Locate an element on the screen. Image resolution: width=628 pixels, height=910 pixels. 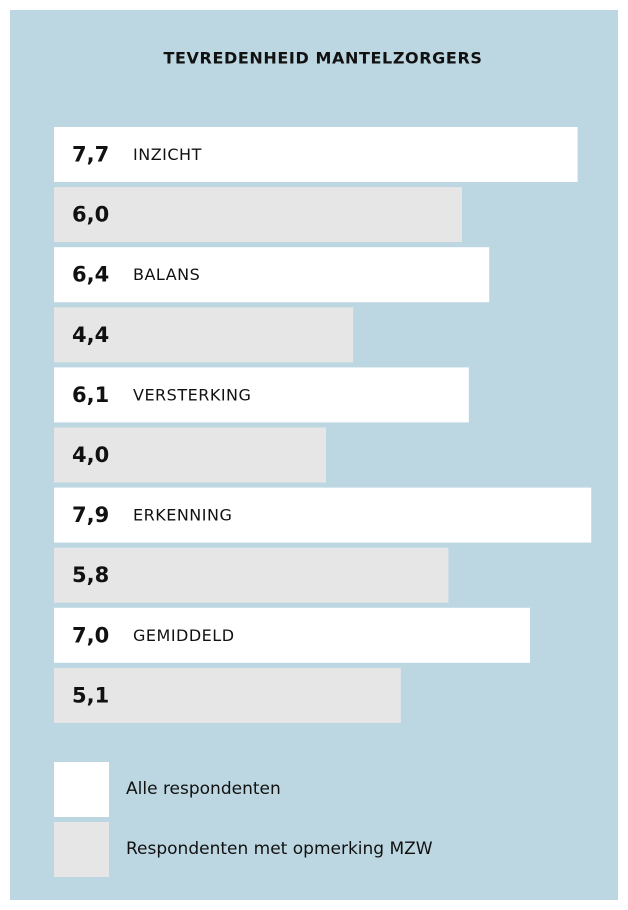
category-label: BALANS is located at coordinates (166, 274).